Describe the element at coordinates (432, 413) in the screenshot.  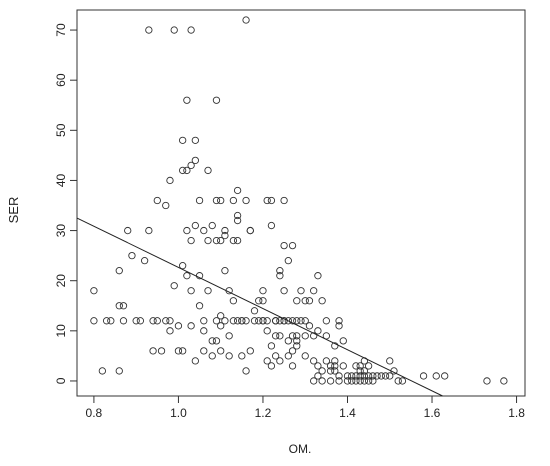
I see `x-tick-label: 1.6` at that location.